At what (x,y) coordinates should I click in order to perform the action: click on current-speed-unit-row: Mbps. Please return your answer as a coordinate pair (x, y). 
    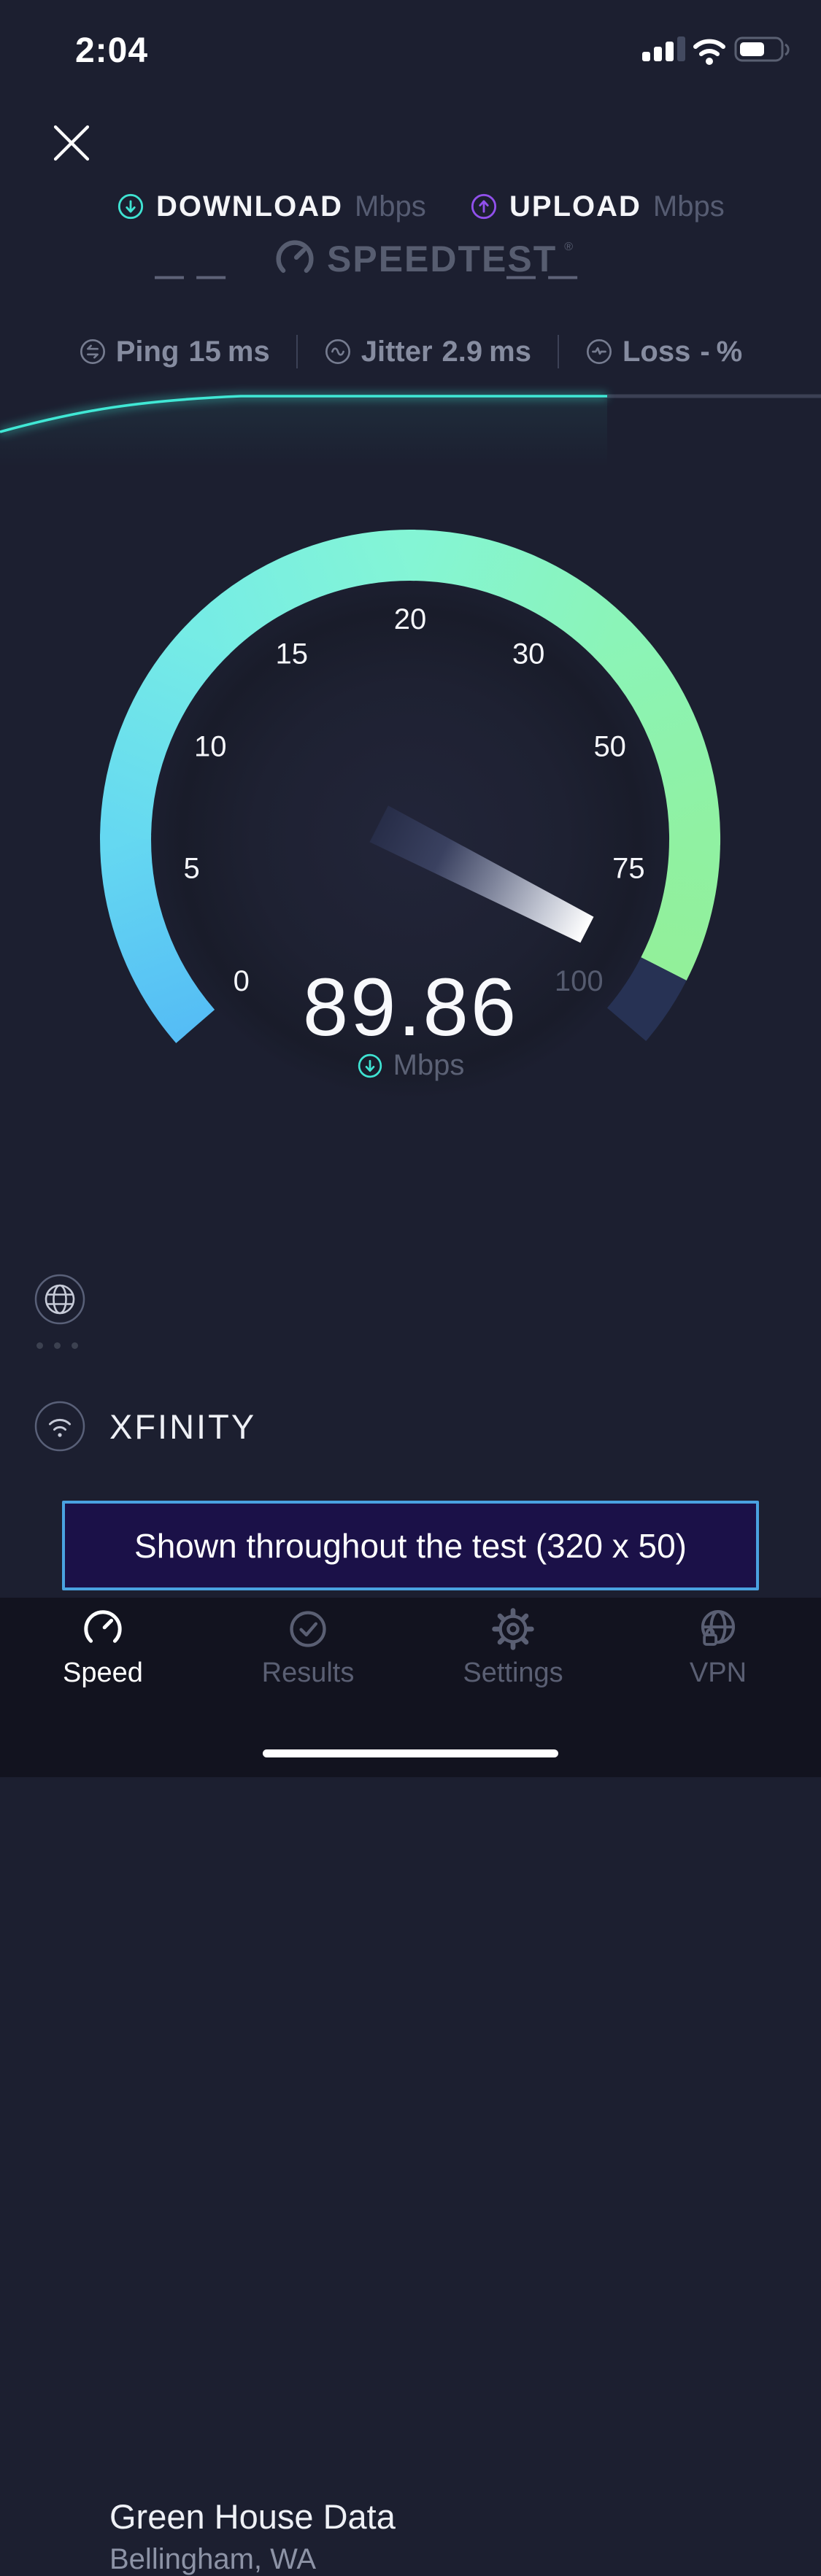
    Looking at the image, I should click on (410, 1065).